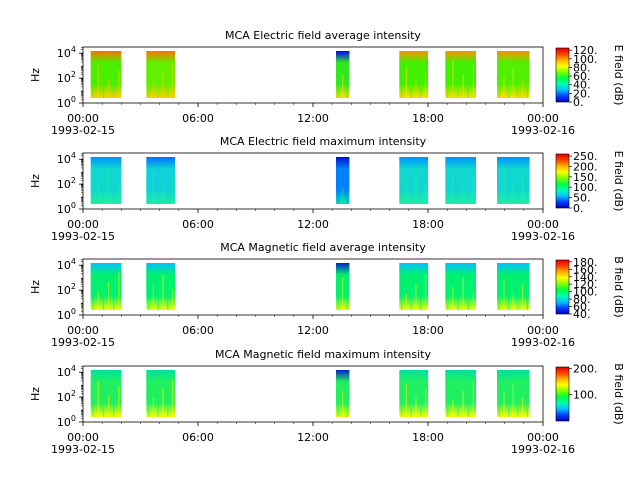 This screenshot has width=640, height=484. What do you see at coordinates (585, 156) in the screenshot?
I see `colorbar-tick-label: 250.` at bounding box center [585, 156].